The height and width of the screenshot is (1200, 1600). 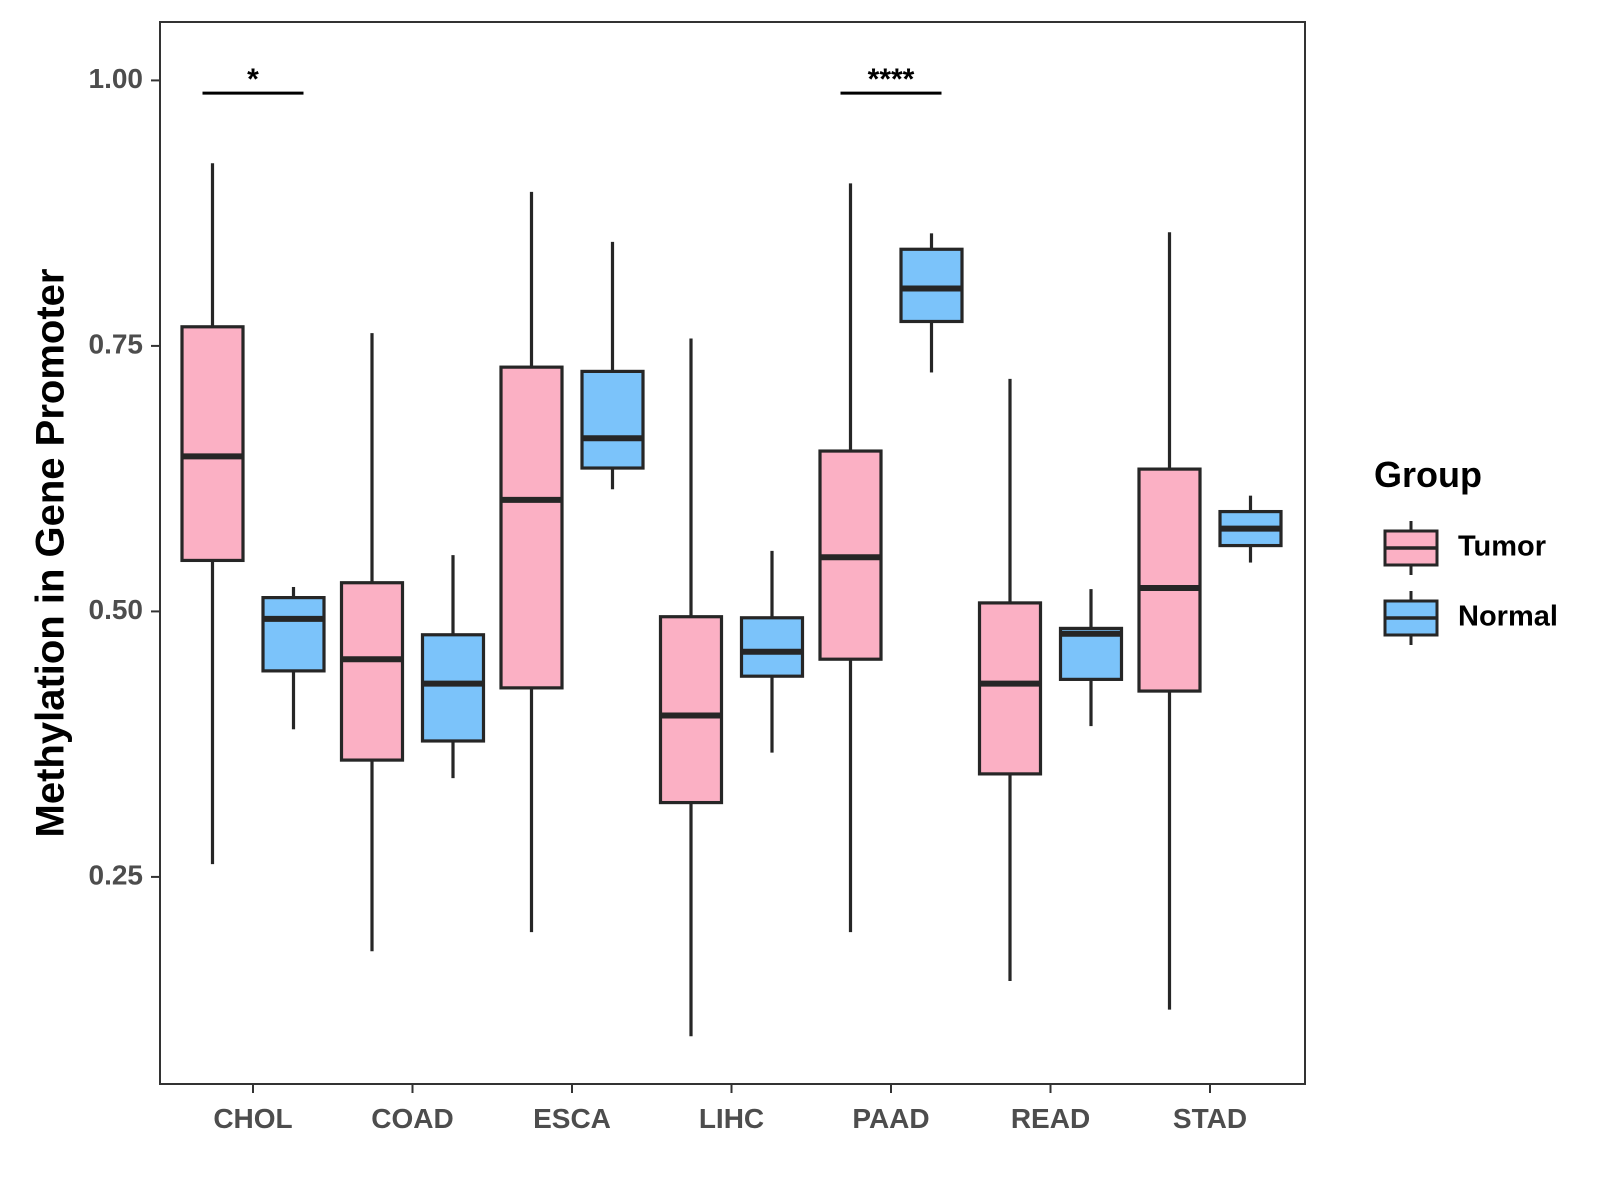 I want to click on tumor-box-chol, so click(x=212, y=514).